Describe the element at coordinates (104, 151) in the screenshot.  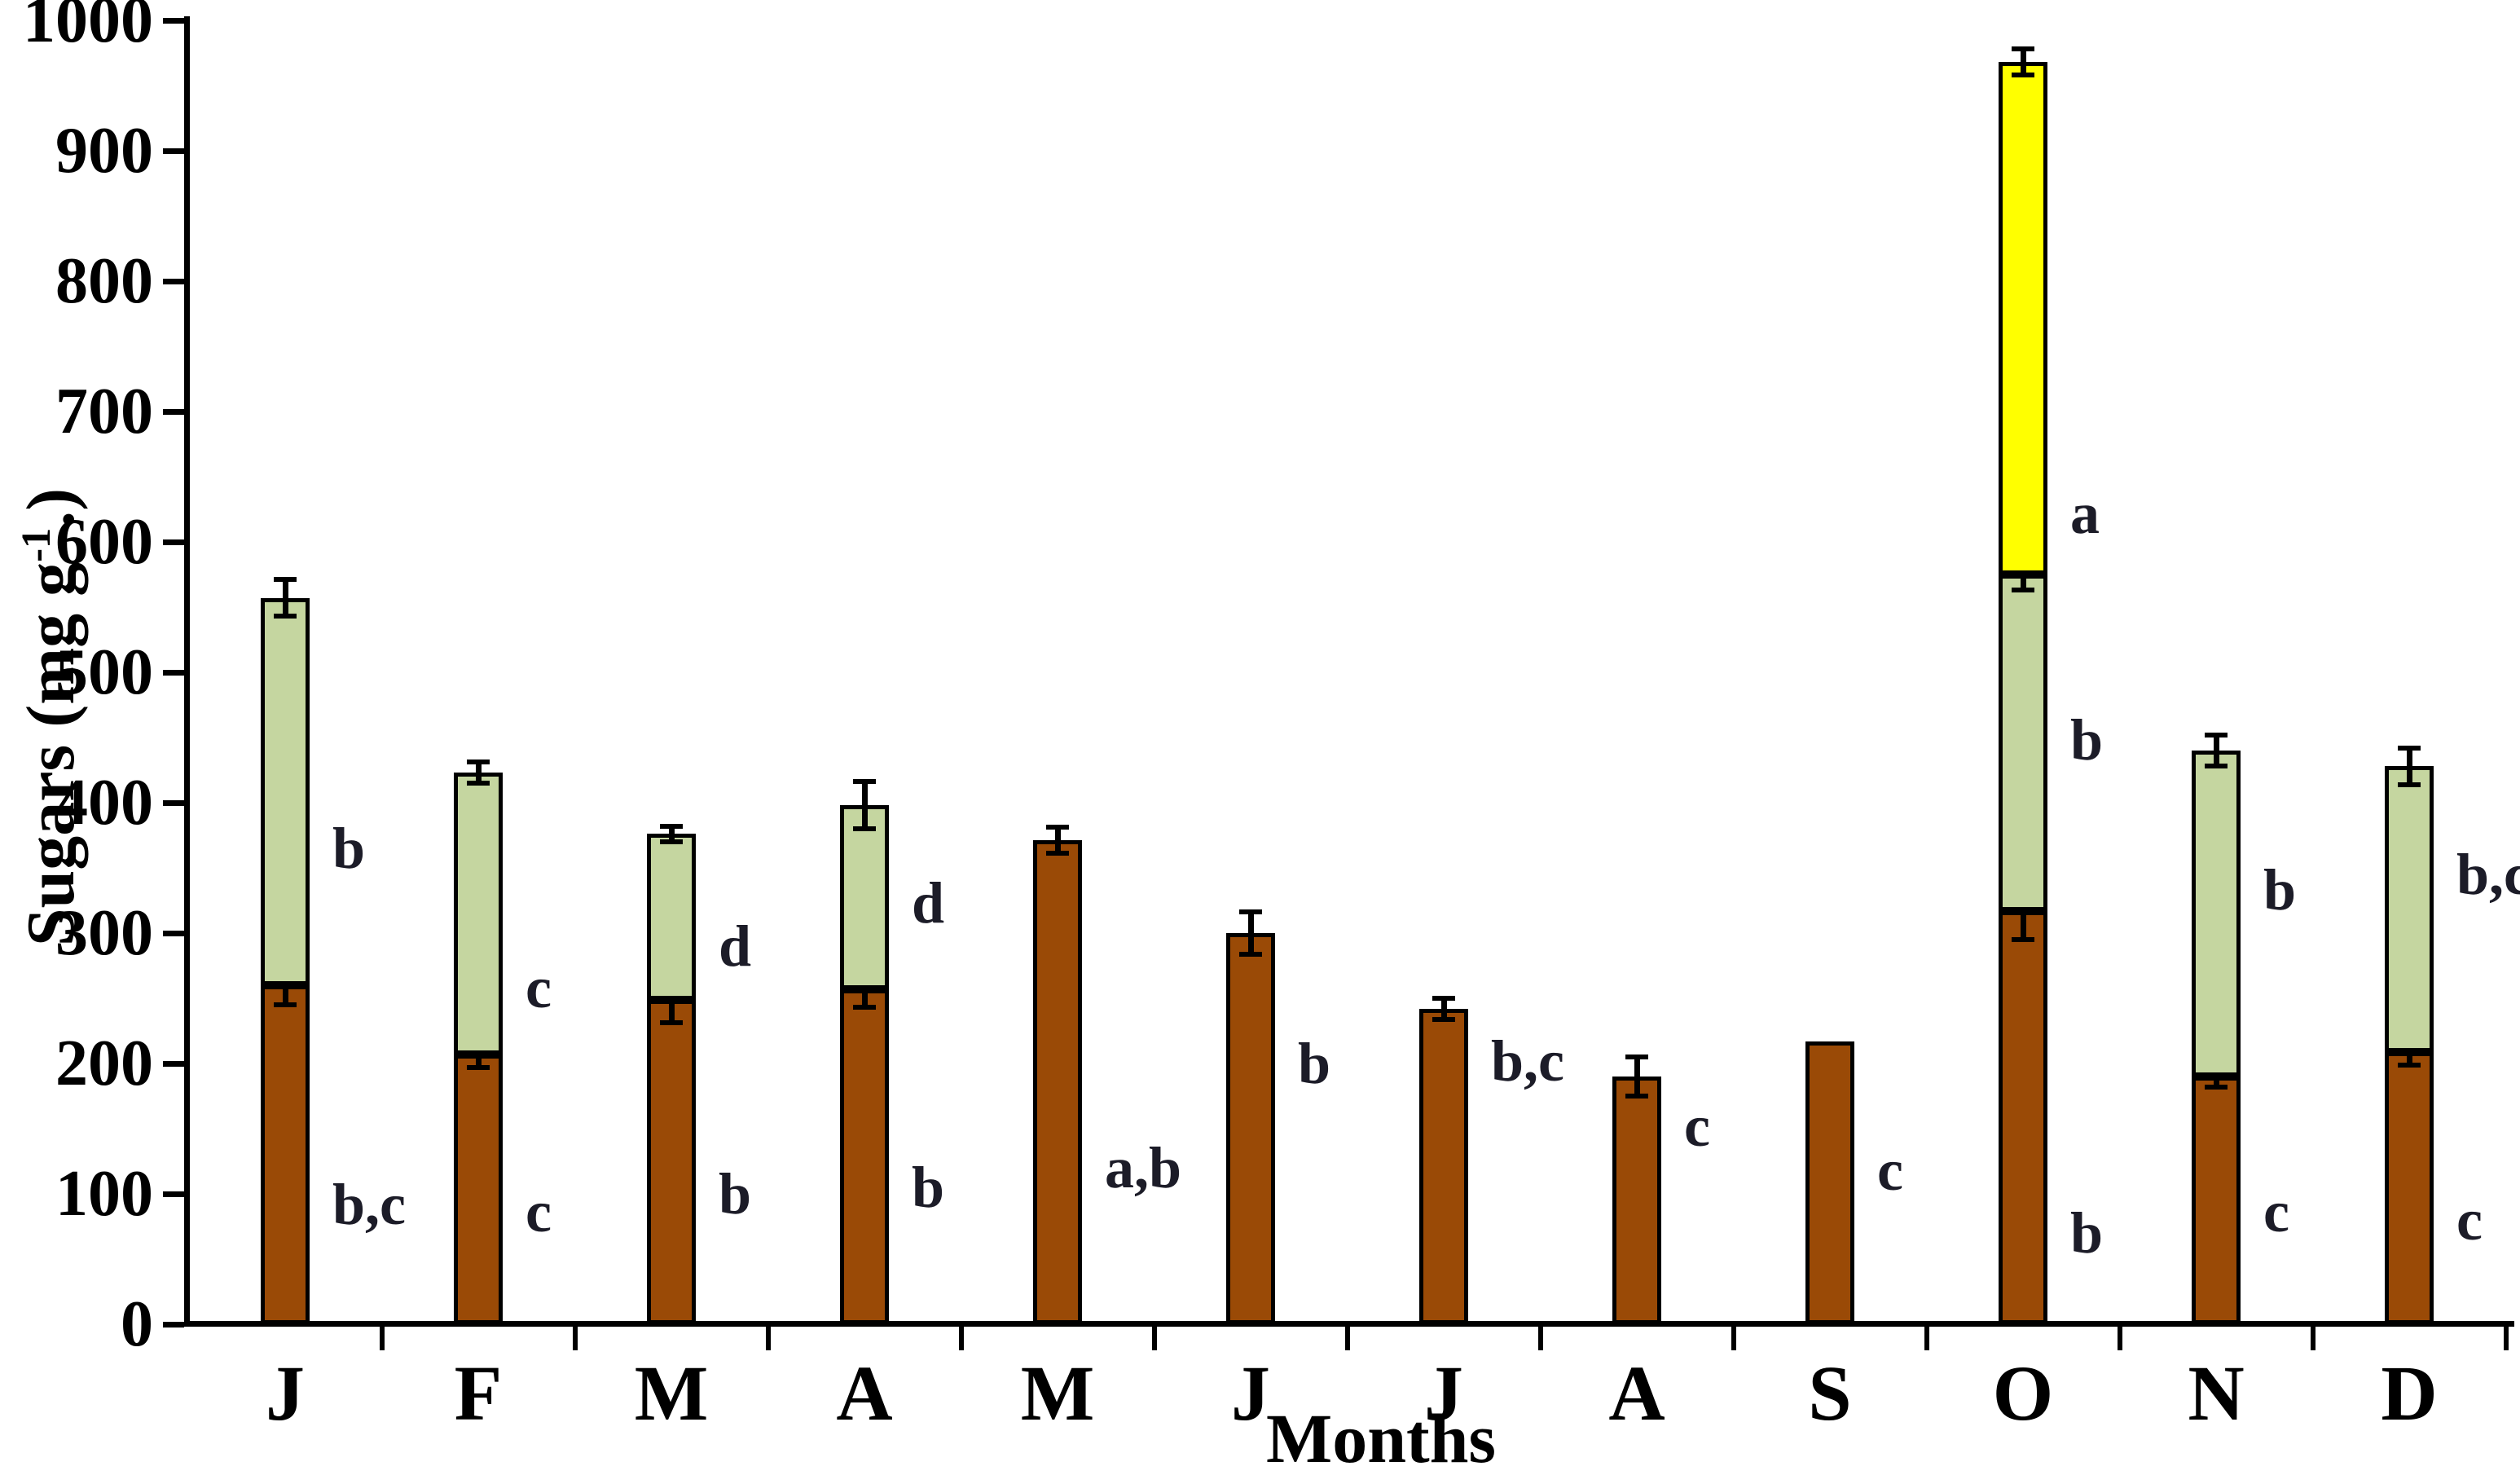
I see `y-tick-label: 900` at that location.